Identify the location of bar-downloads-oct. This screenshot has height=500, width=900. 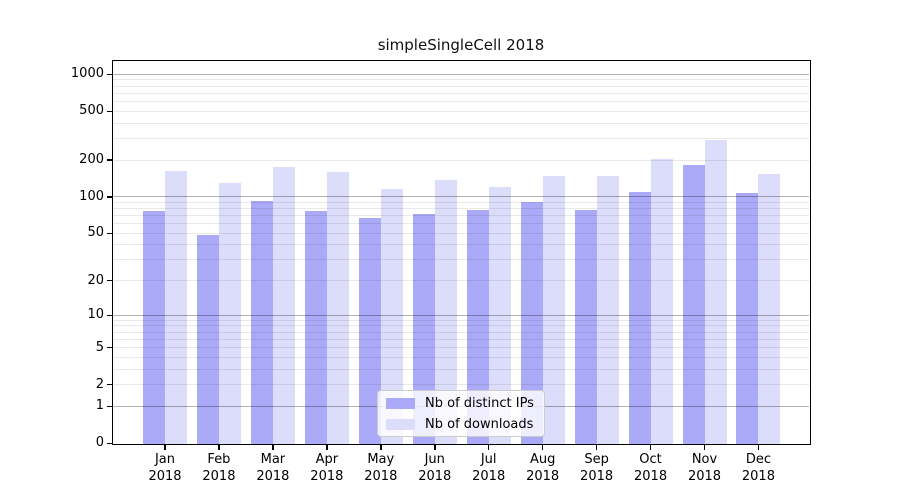
(661, 301).